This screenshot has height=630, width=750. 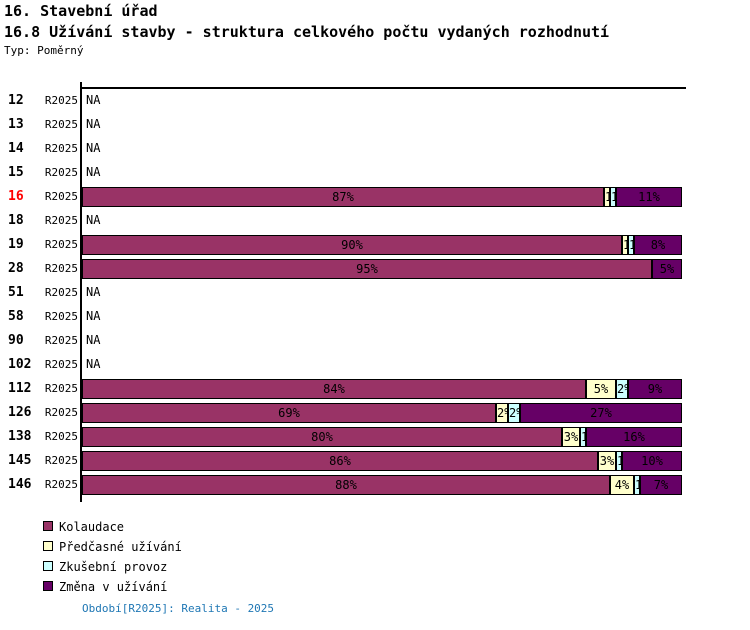 What do you see at coordinates (16, 148) in the screenshot?
I see `row-label: 14` at bounding box center [16, 148].